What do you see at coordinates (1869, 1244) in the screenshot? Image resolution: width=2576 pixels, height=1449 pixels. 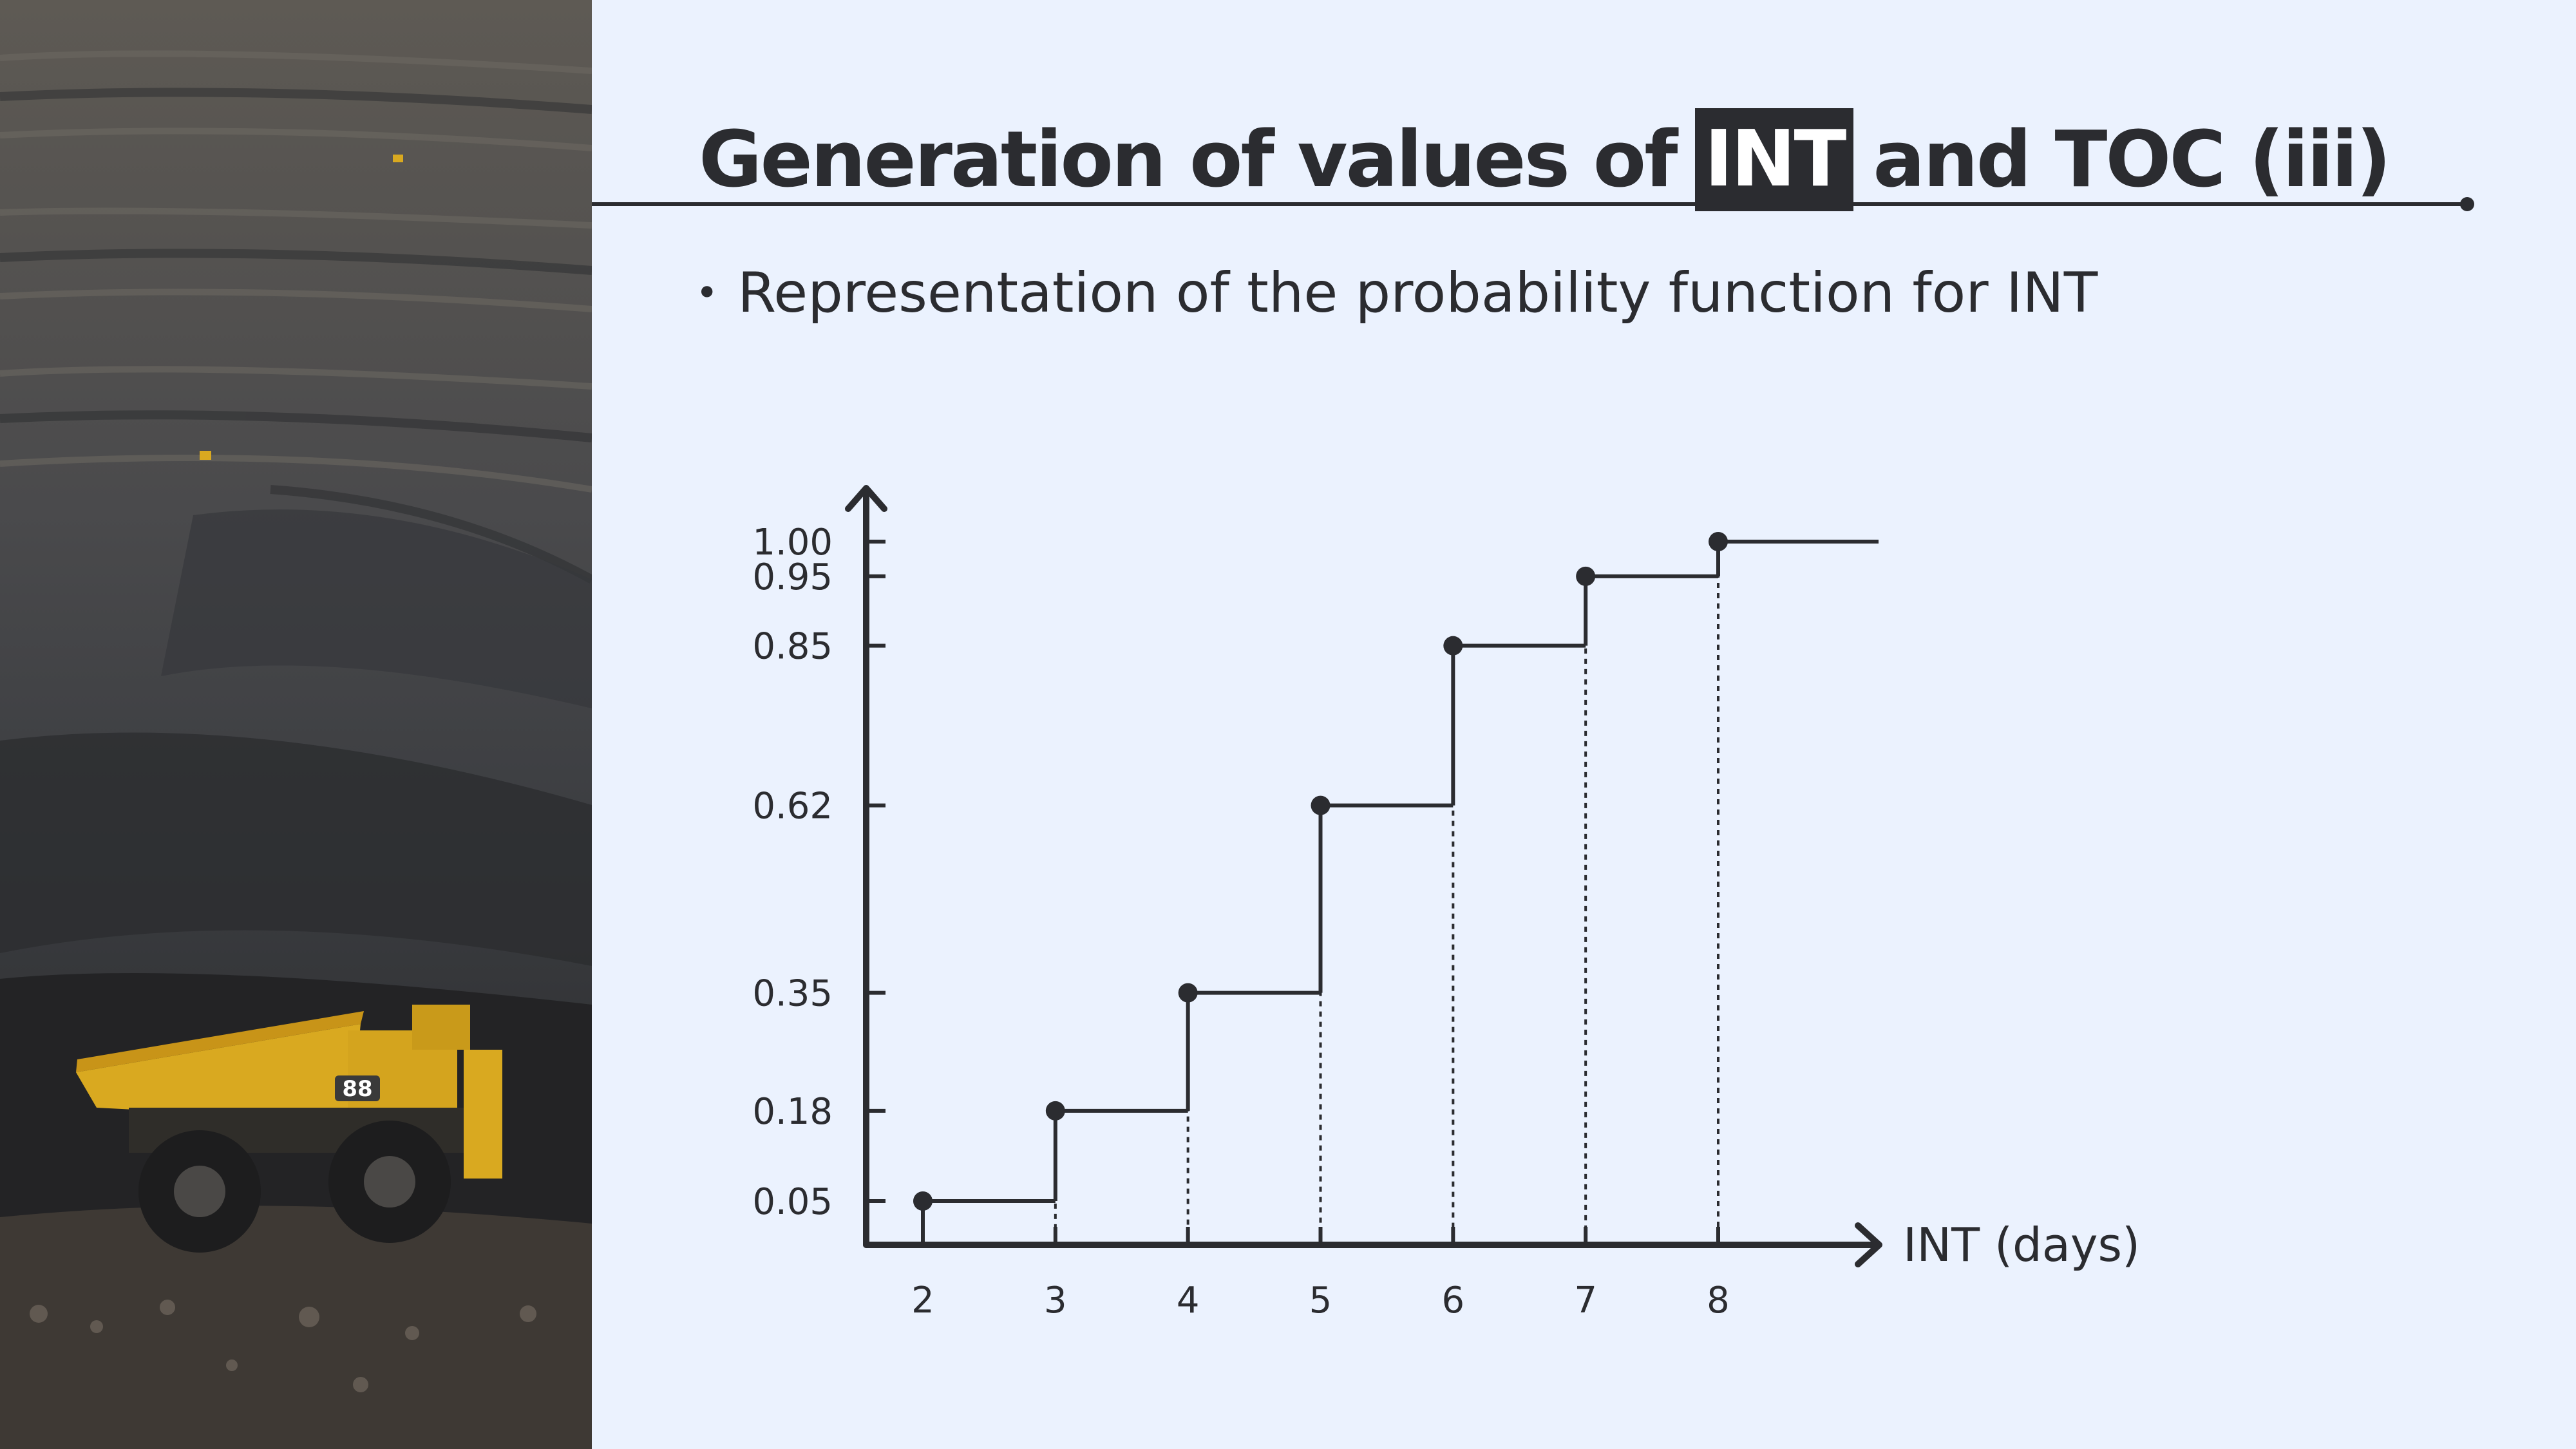 I see `x-axis-arrow-icon` at bounding box center [1869, 1244].